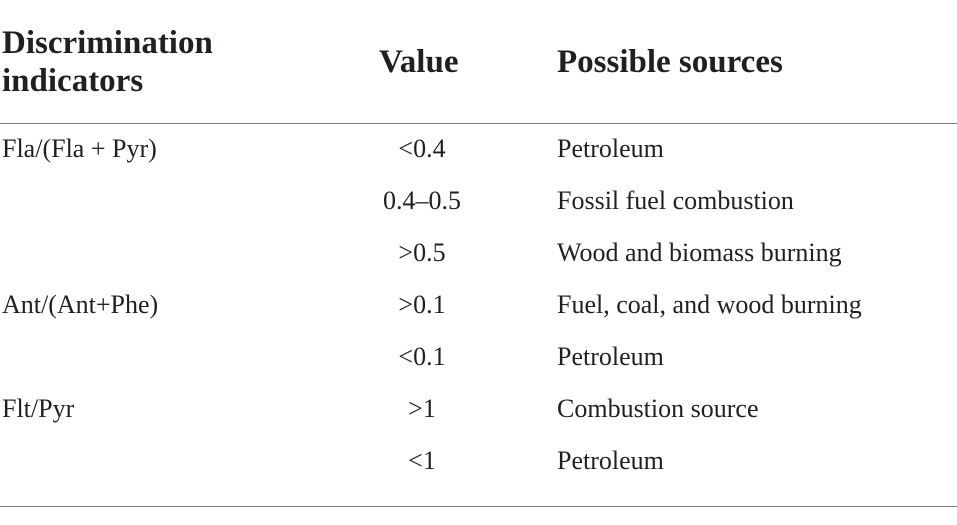 Image resolution: width=957 pixels, height=525 pixels. Describe the element at coordinates (675, 200) in the screenshot. I see `source-cell: Fossil fuel combustion` at that location.